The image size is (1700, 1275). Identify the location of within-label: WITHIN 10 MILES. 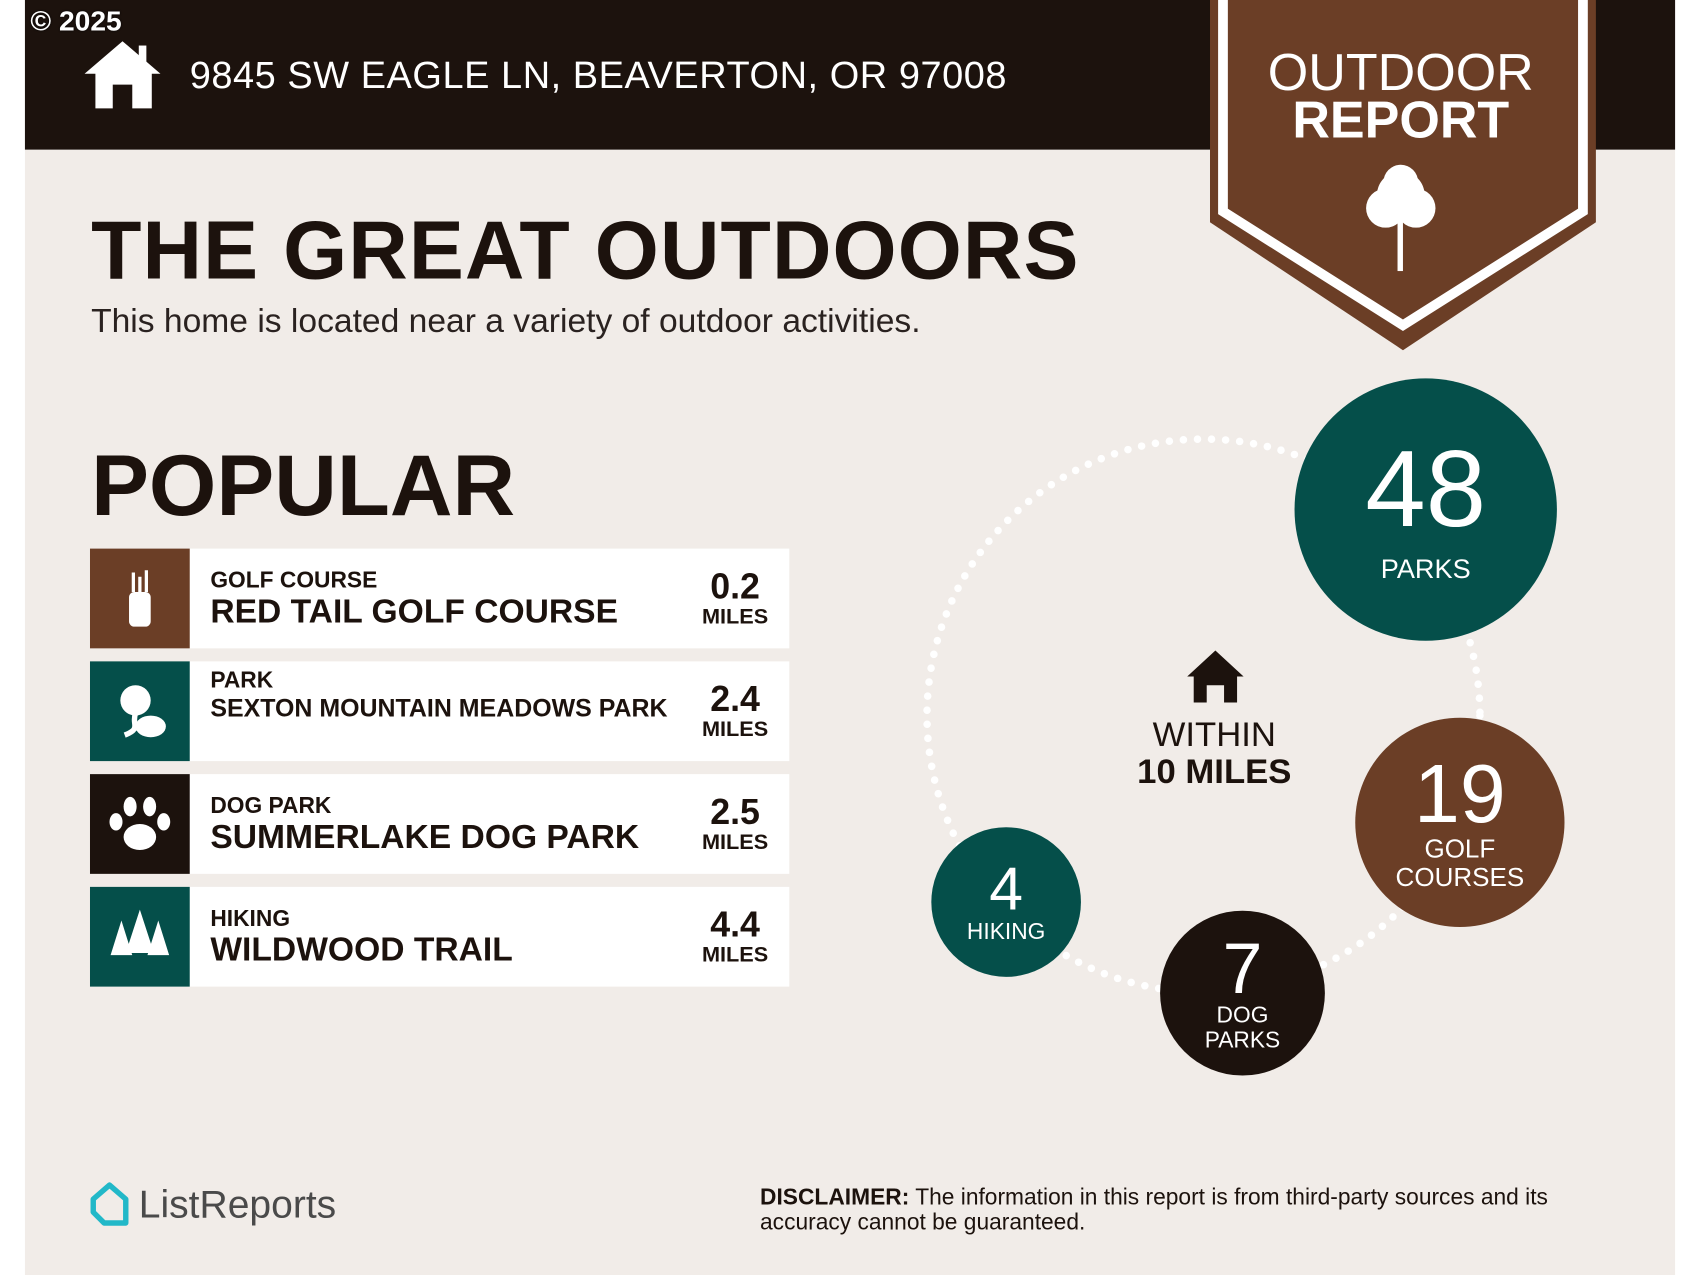
(1214, 752).